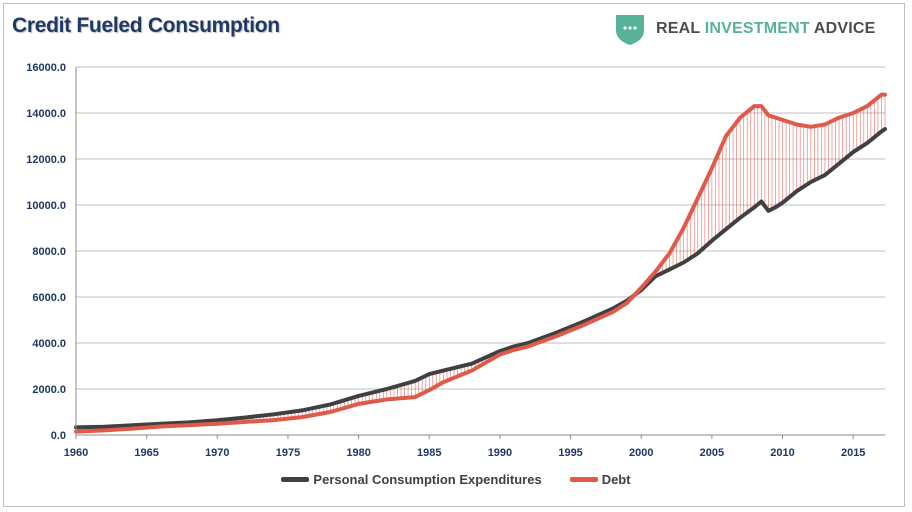 The width and height of the screenshot is (912, 512). Describe the element at coordinates (288, 453) in the screenshot. I see `x-tick-label: 1975` at that location.